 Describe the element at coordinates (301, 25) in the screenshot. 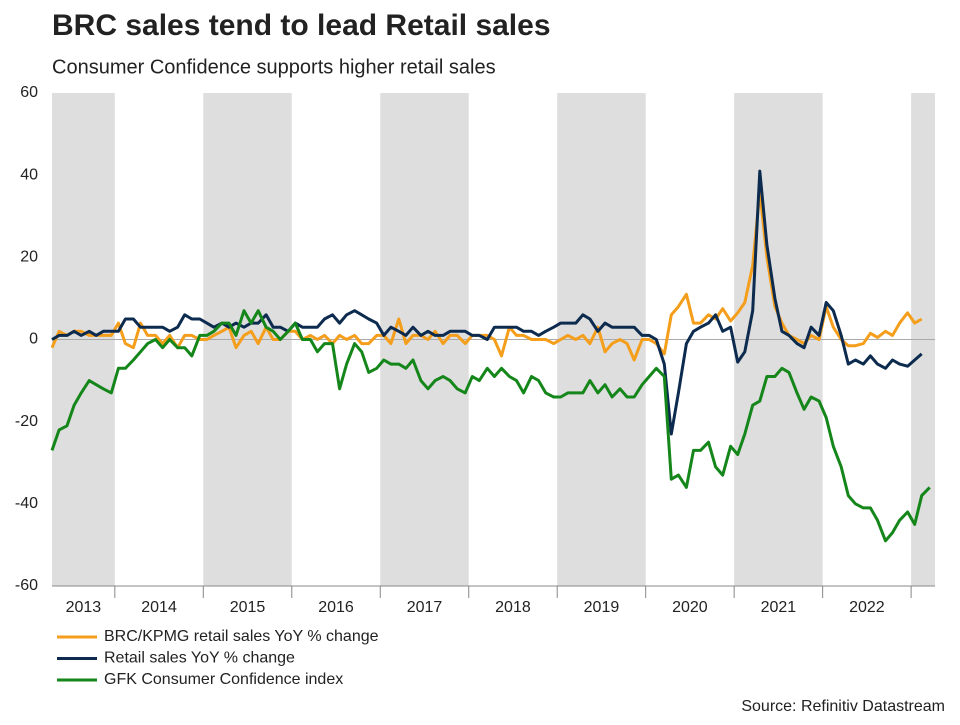

I see `chart-title: BRC sales tend to lead Retail sales` at that location.